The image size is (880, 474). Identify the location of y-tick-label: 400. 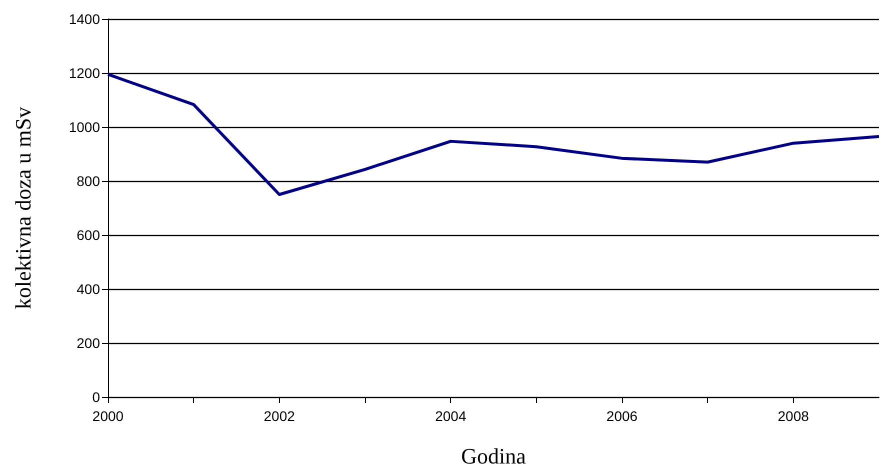
(88, 289).